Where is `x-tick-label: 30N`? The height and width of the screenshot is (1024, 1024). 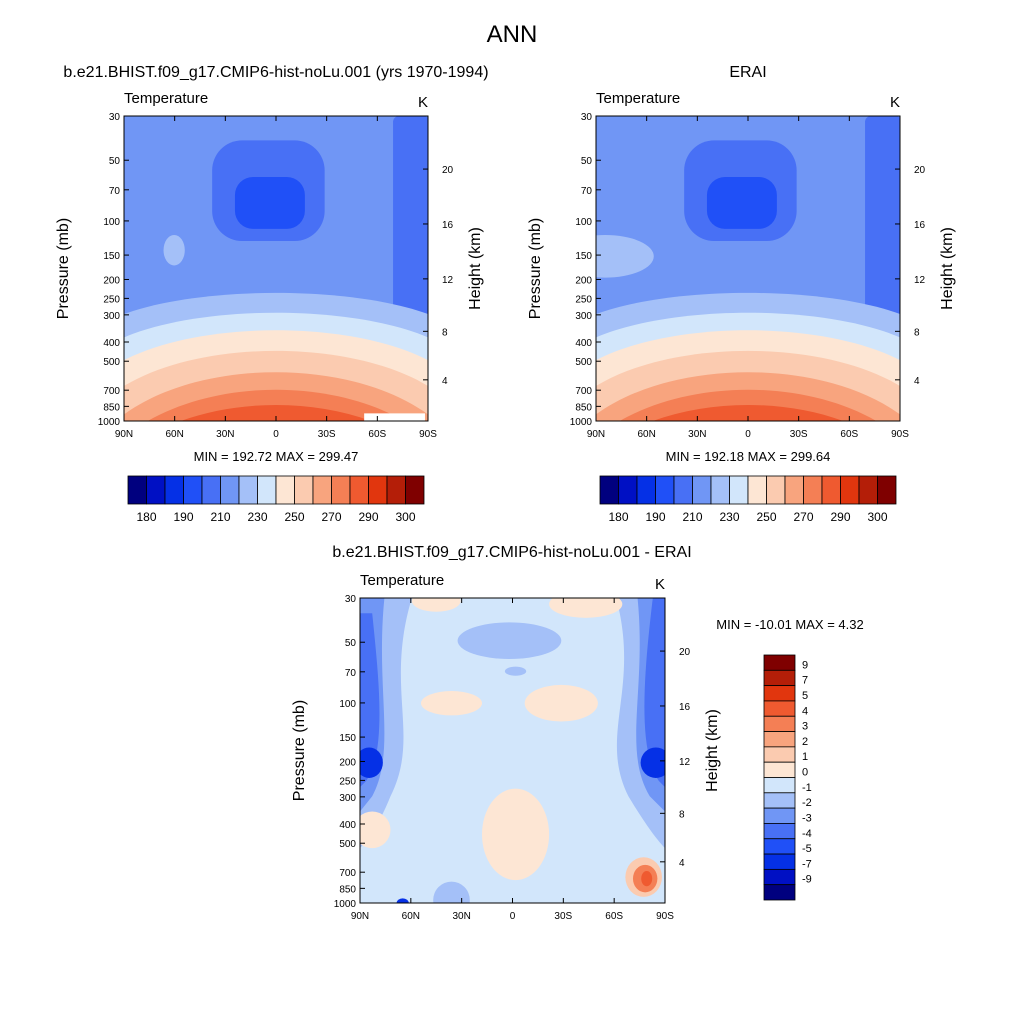 x-tick-label: 30N is located at coordinates (225, 434).